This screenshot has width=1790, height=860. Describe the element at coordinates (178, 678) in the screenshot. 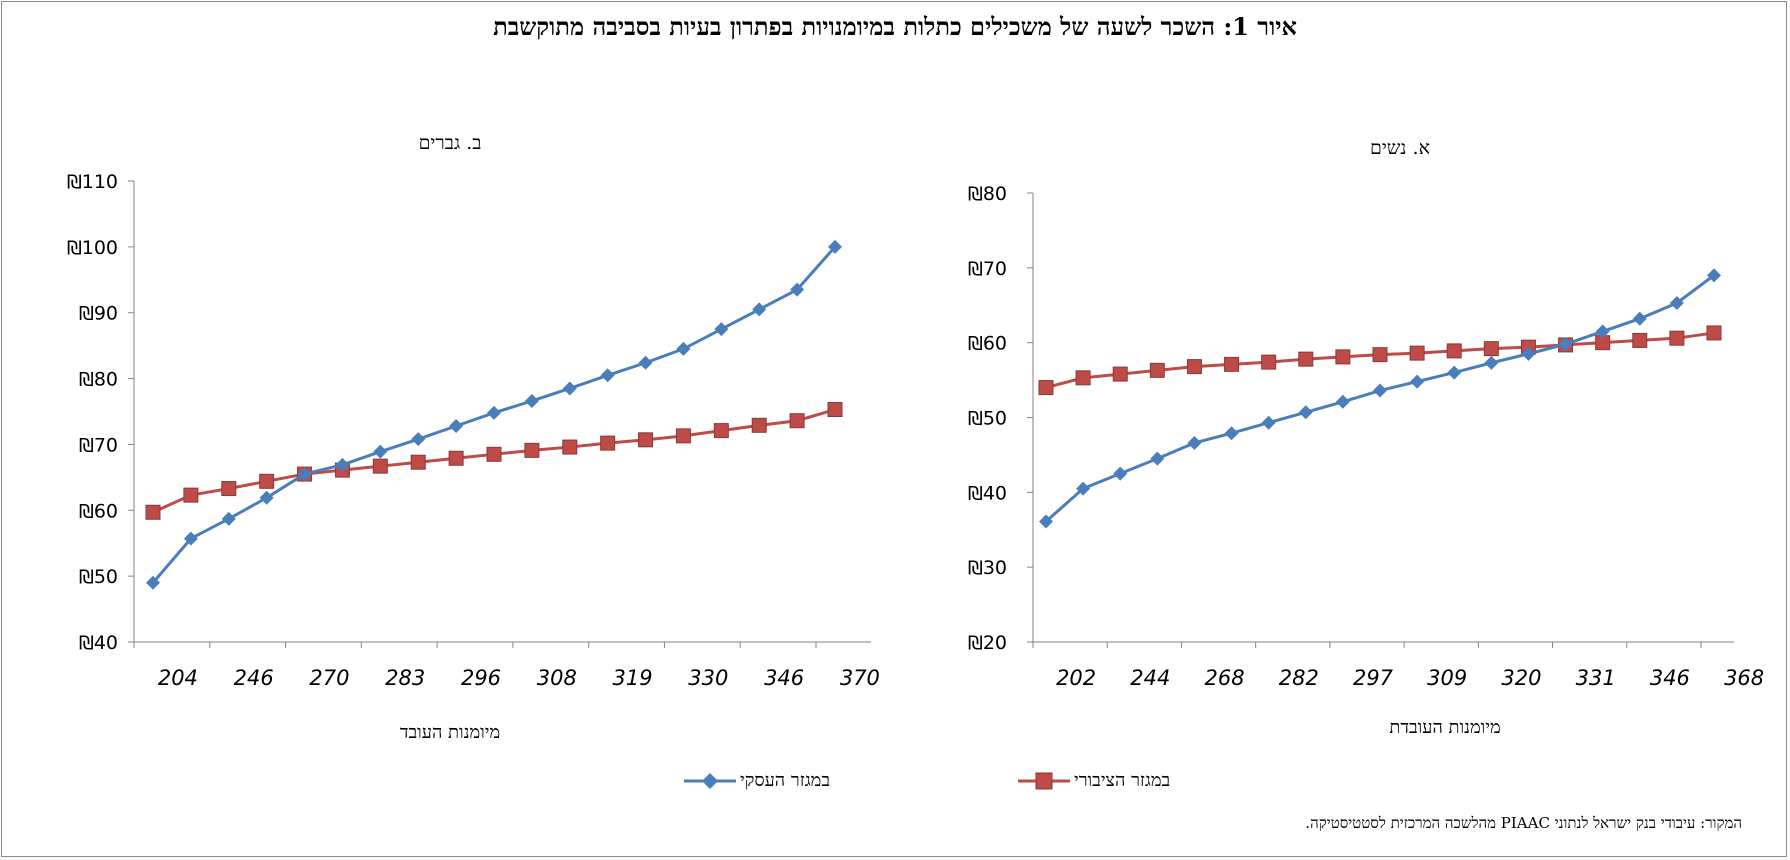

I see `x-tick-label: 204` at that location.